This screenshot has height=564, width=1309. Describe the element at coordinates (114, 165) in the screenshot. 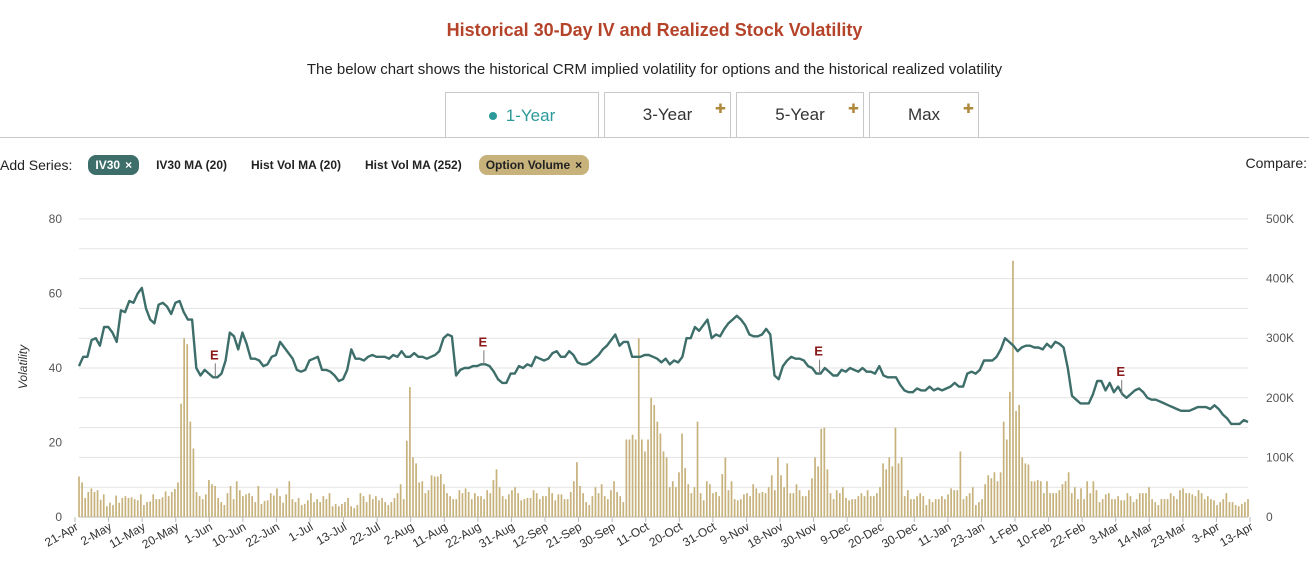

I see `series-pill-iv30: IV30 ×` at that location.